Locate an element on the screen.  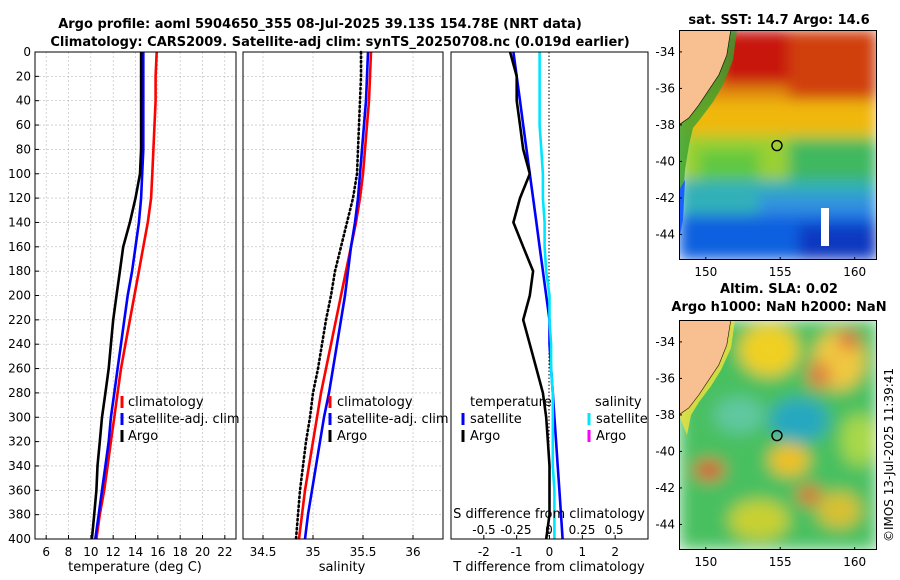
x-tick-label: 6 is located at coordinates (46, 552).